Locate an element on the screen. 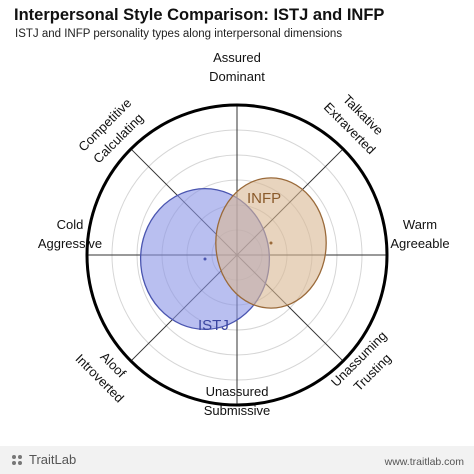  axis-label-left: Cold Aggressive is located at coordinates (70, 234).